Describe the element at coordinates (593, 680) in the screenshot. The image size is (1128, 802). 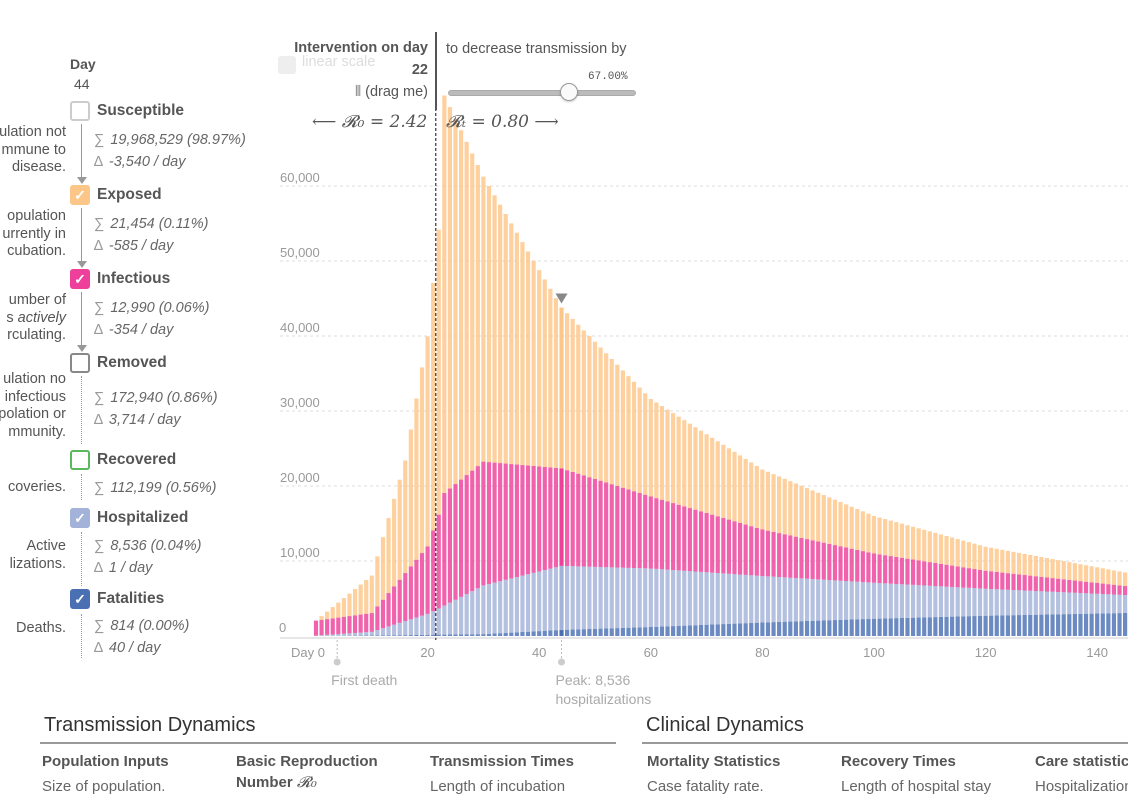
I see `annotation-text: Peak: 8,536` at that location.